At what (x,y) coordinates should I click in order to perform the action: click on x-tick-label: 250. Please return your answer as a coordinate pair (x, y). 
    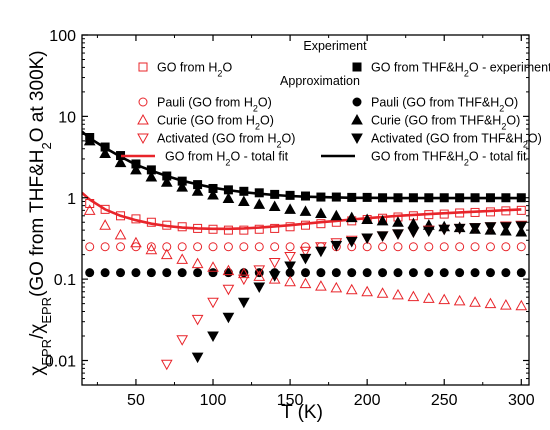
    Looking at the image, I should click on (444, 400).